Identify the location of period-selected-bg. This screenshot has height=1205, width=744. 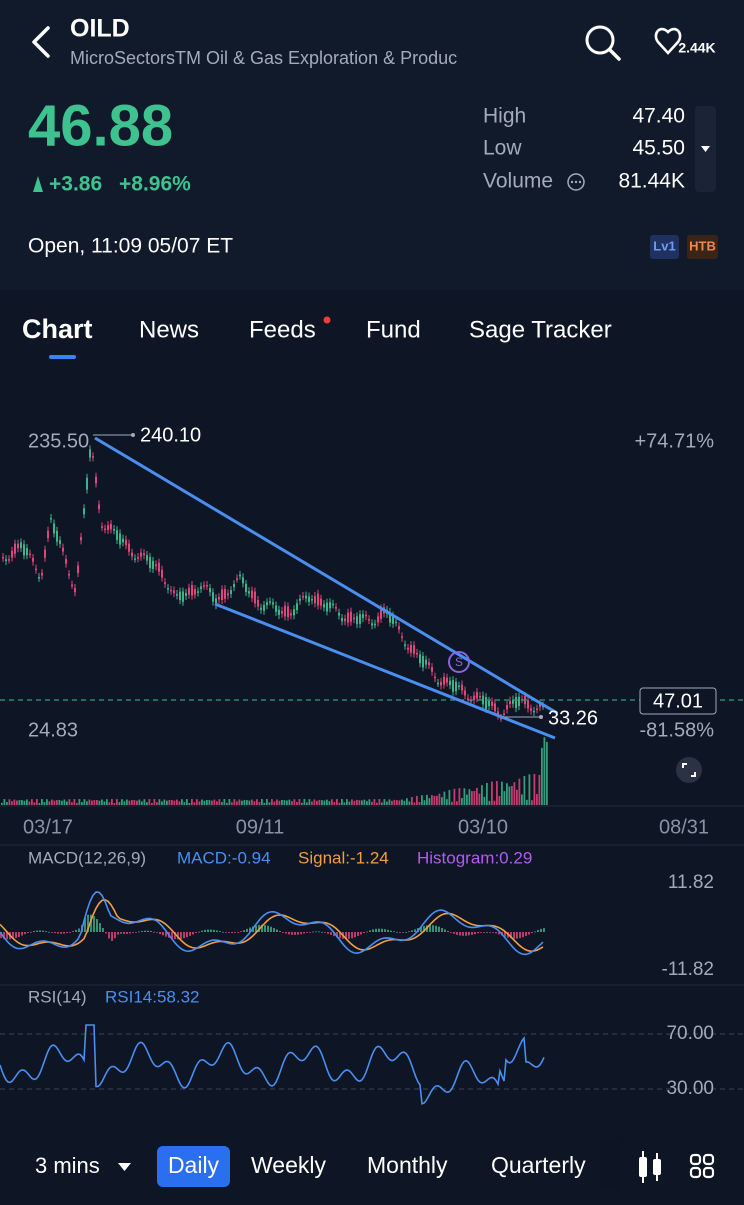
(193, 1166).